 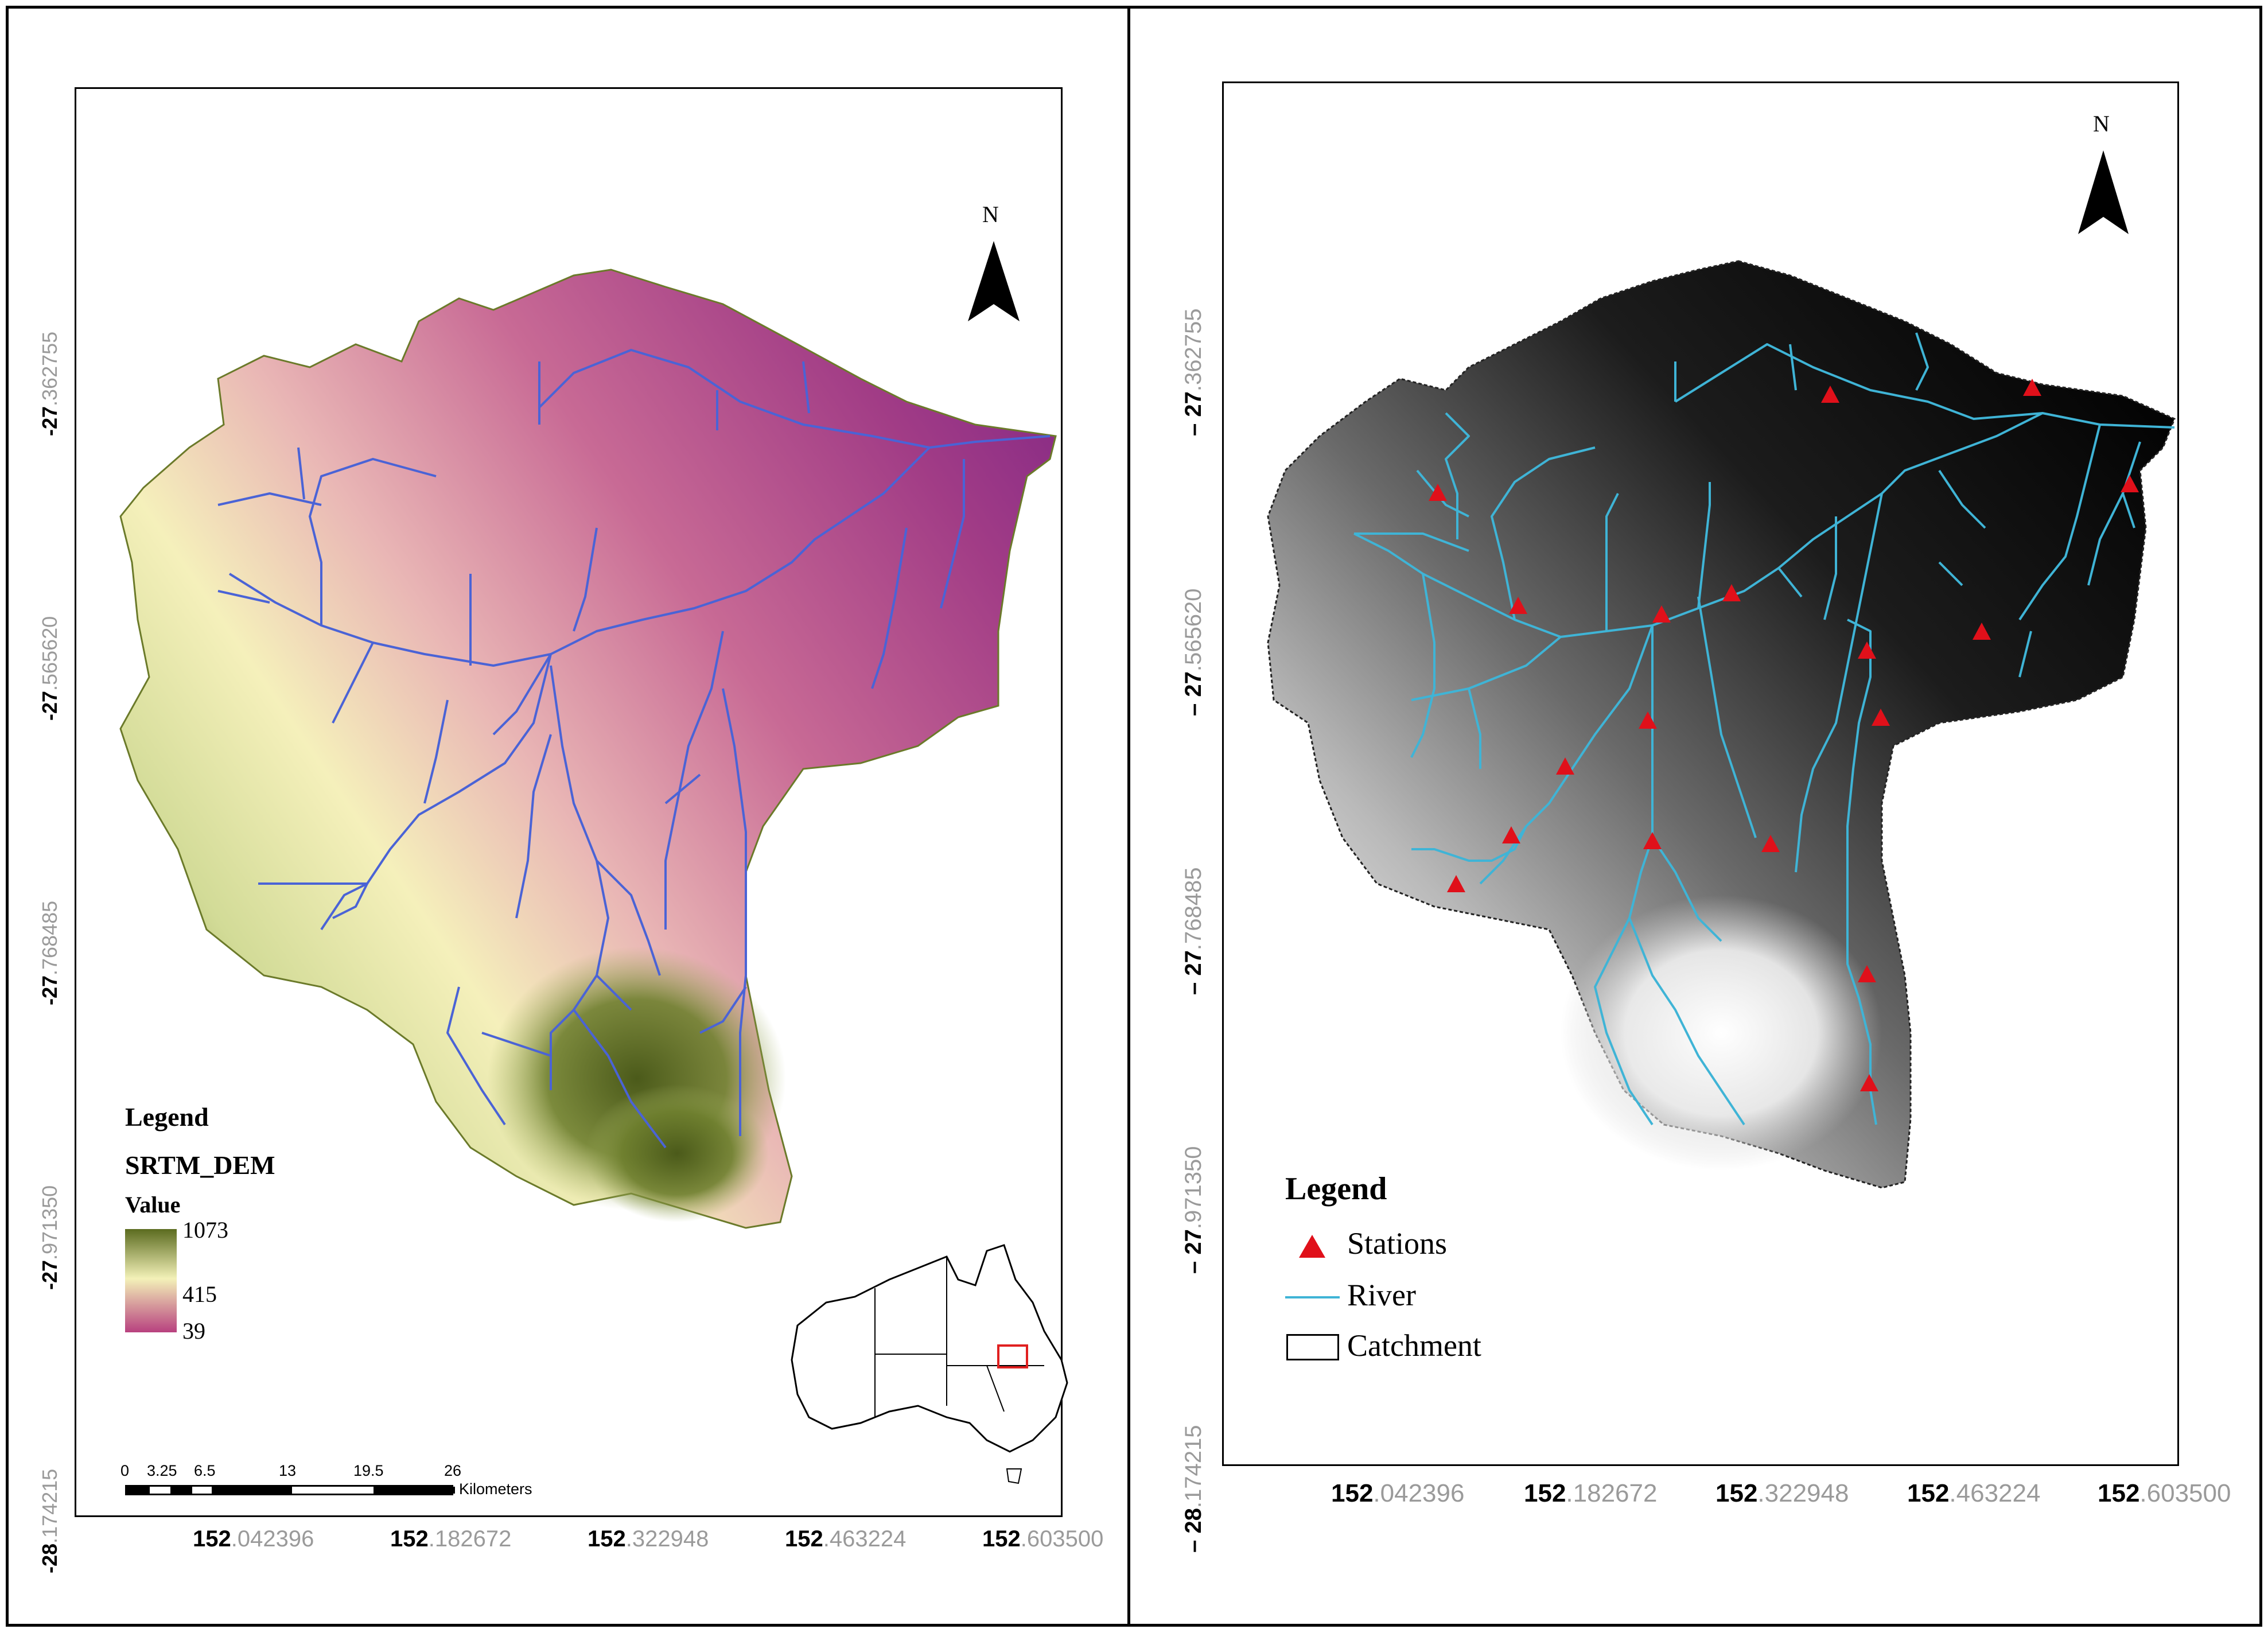 I want to click on legend-layer-name: SRTM_DEM, so click(x=200, y=1165).